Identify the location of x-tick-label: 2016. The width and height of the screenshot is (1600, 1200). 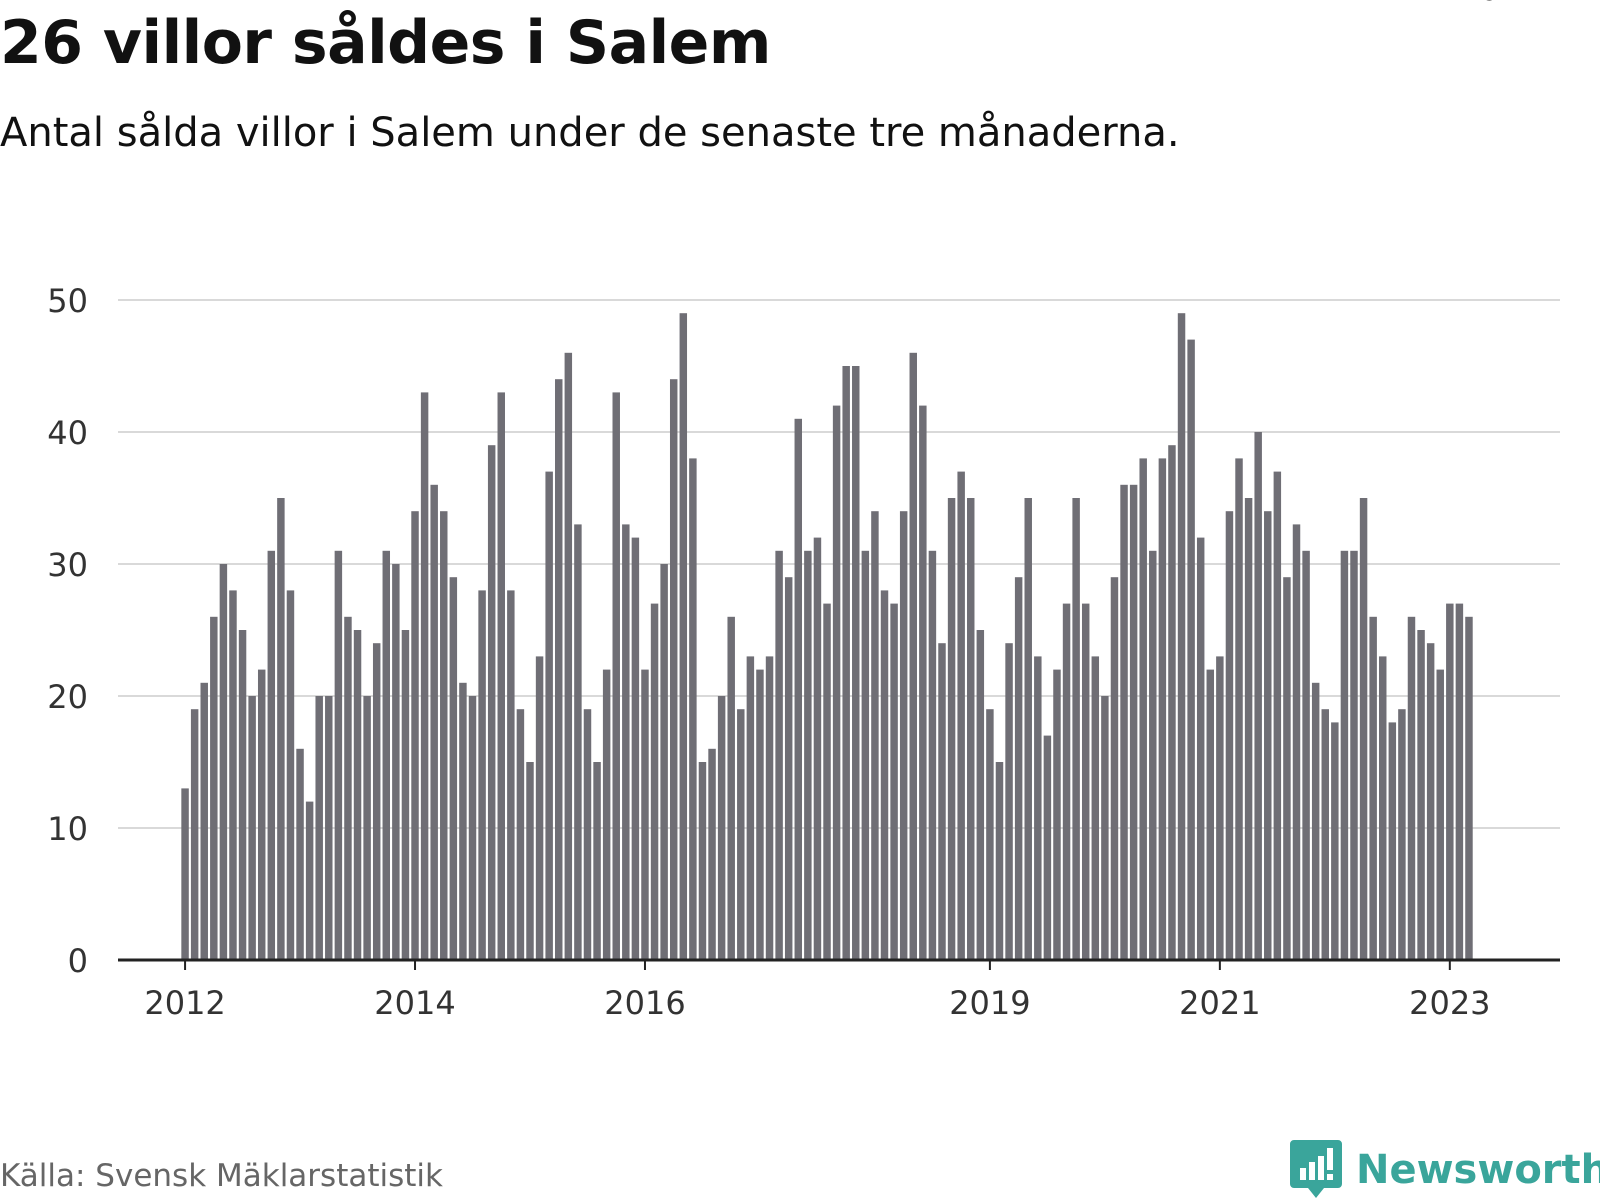
(644, 1003).